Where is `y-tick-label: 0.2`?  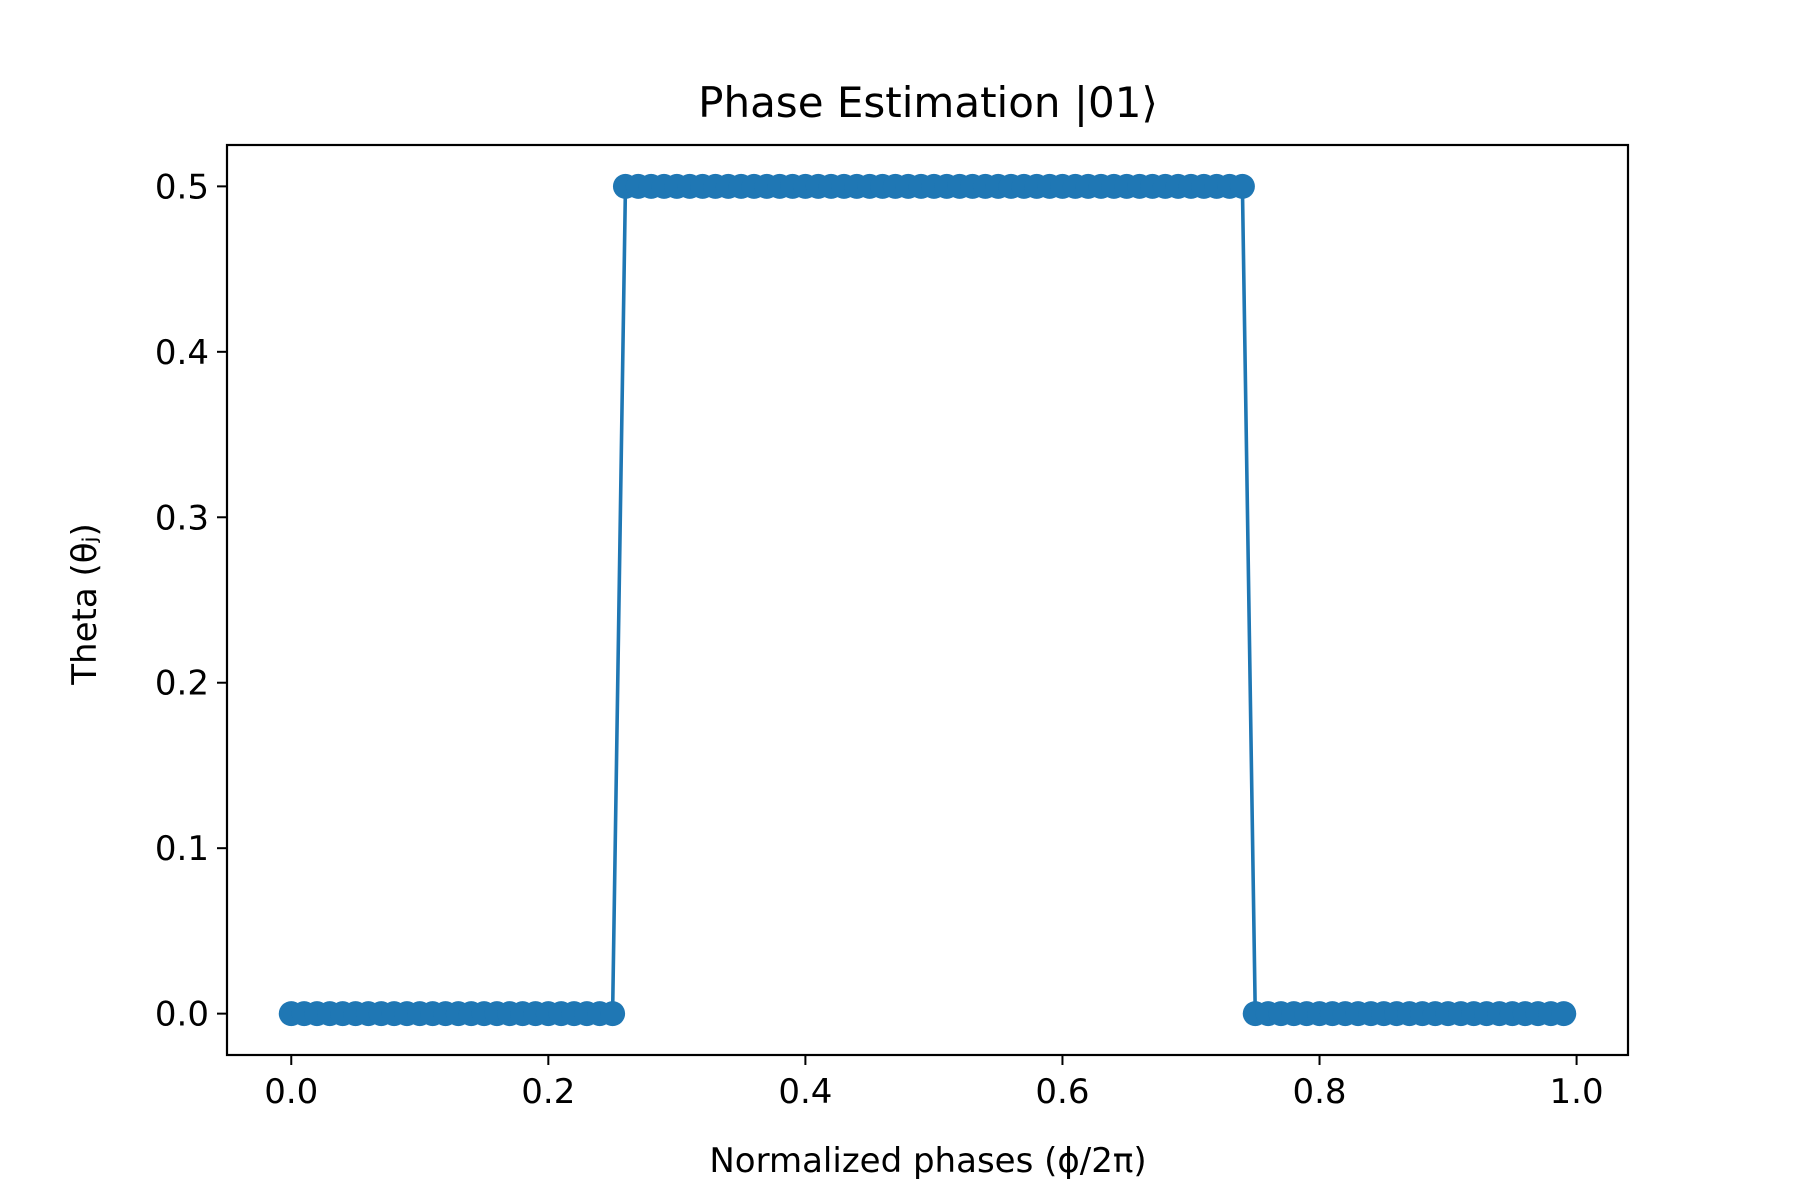 y-tick-label: 0.2 is located at coordinates (182, 684).